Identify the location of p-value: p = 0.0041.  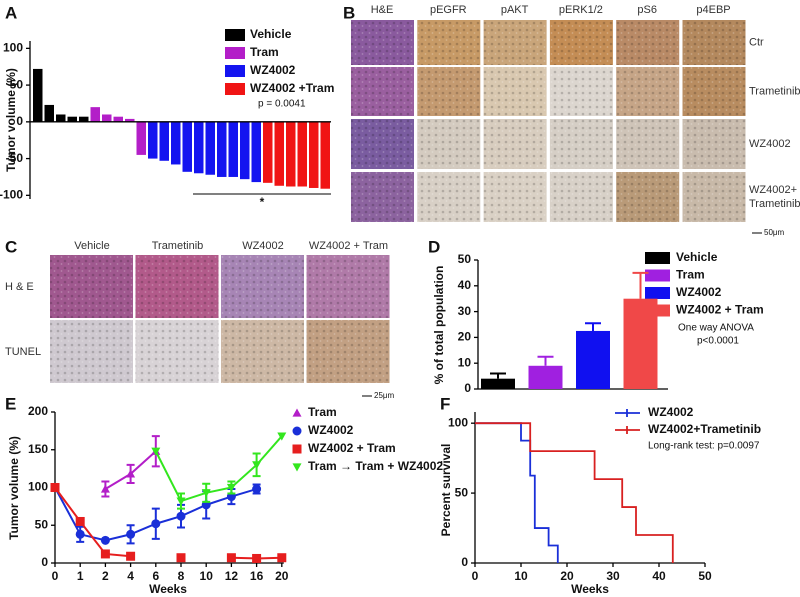
(282, 104).